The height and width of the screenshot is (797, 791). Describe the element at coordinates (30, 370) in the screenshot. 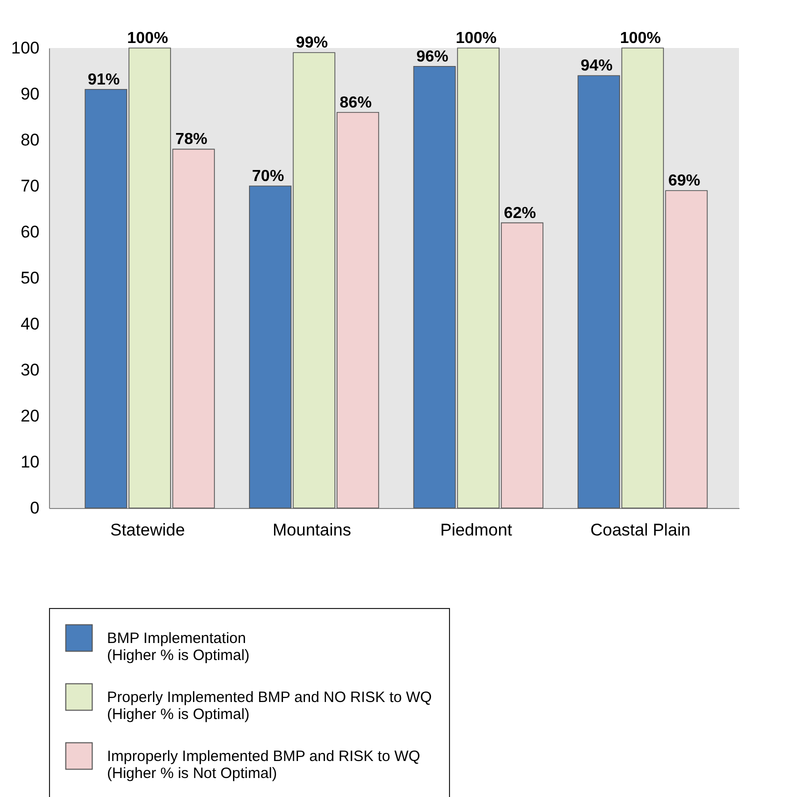

I see `y-tick-label: 30` at that location.